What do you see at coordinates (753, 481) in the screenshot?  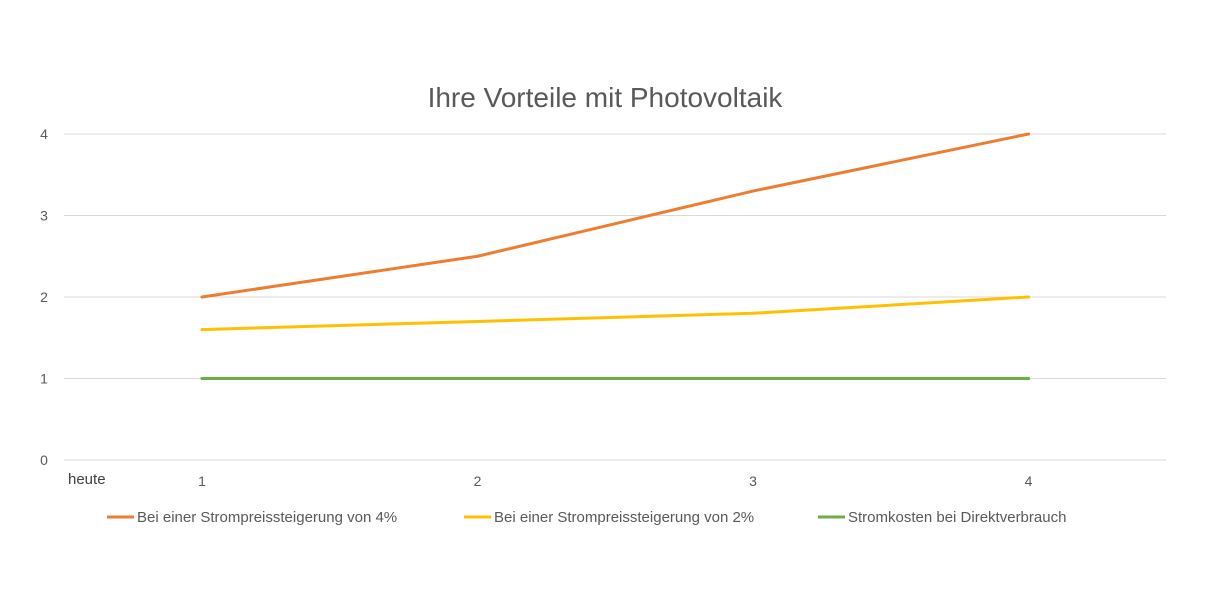 I see `x-tick-label: 3` at bounding box center [753, 481].